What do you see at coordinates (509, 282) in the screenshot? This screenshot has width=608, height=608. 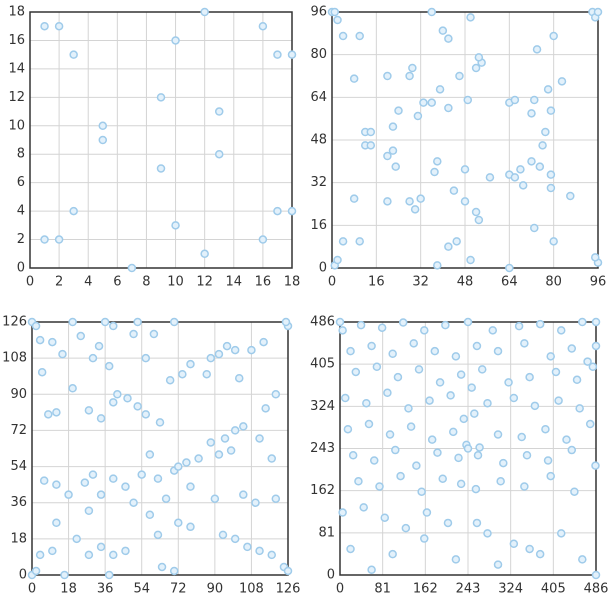 I see `x-tick-label: 64` at bounding box center [509, 282].